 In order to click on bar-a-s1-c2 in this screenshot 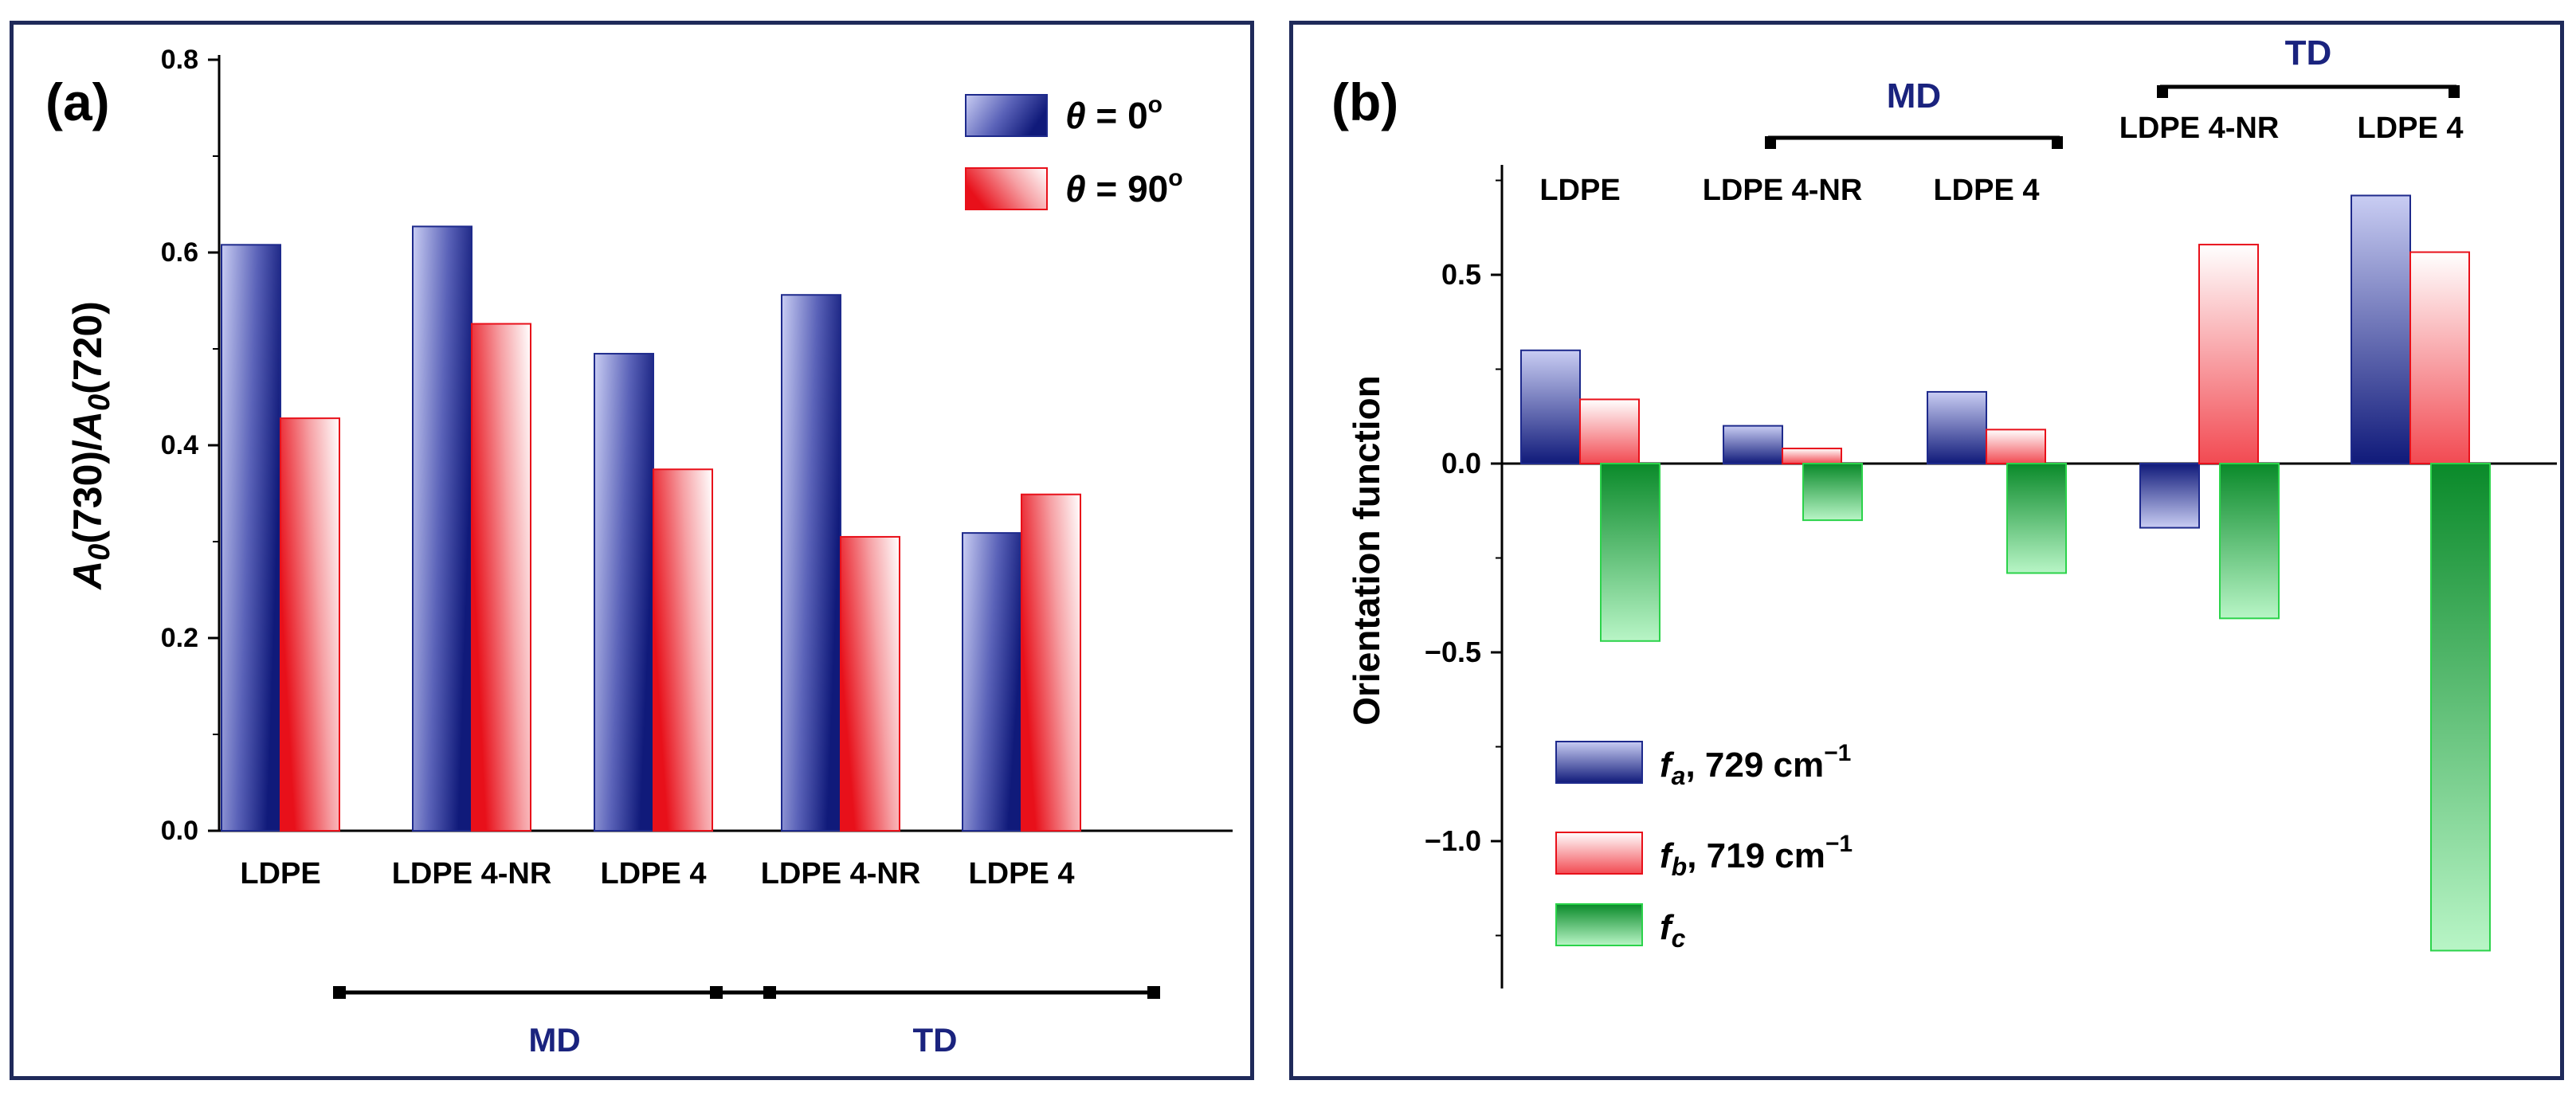, I will do `click(683, 650)`.